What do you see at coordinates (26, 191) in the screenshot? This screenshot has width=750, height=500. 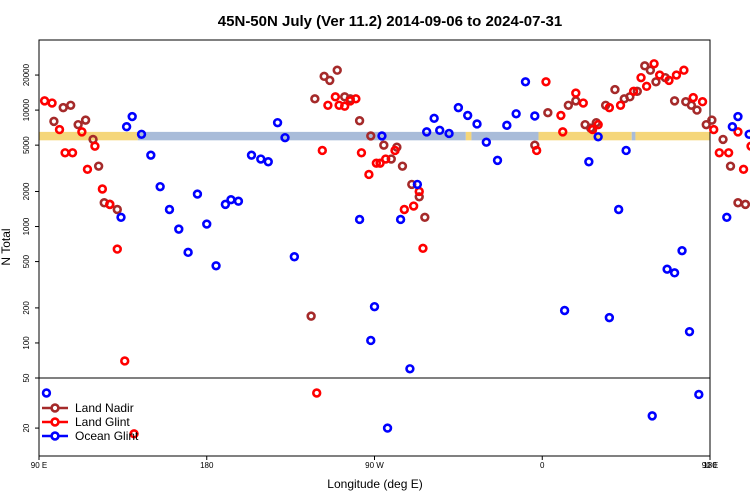 I see `y-tick-label: 2000` at bounding box center [26, 191].